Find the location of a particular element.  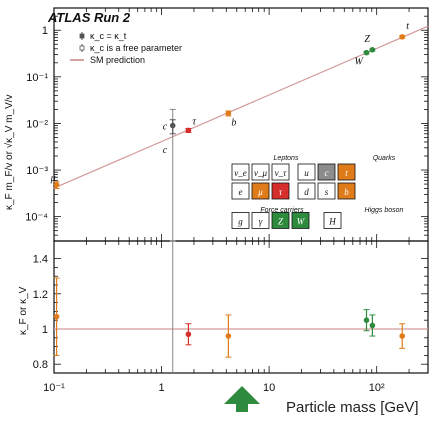

particle-cell-label: c is located at coordinates (327, 173).